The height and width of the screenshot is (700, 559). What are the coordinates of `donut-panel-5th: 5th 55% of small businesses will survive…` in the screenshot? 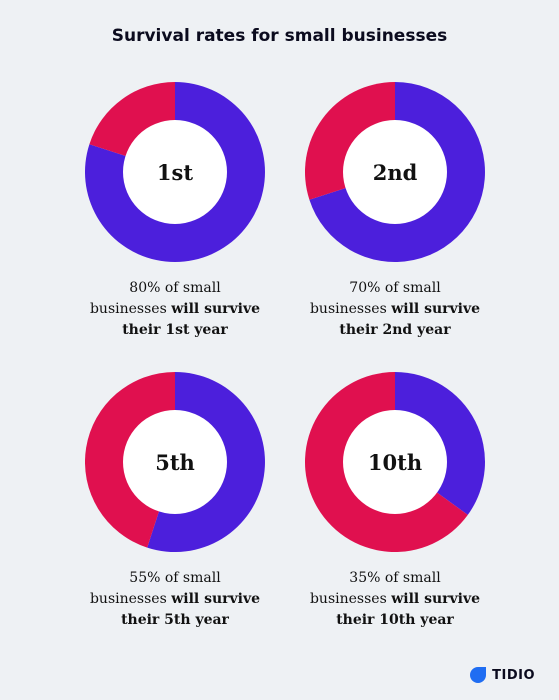 It's located at (175, 501).